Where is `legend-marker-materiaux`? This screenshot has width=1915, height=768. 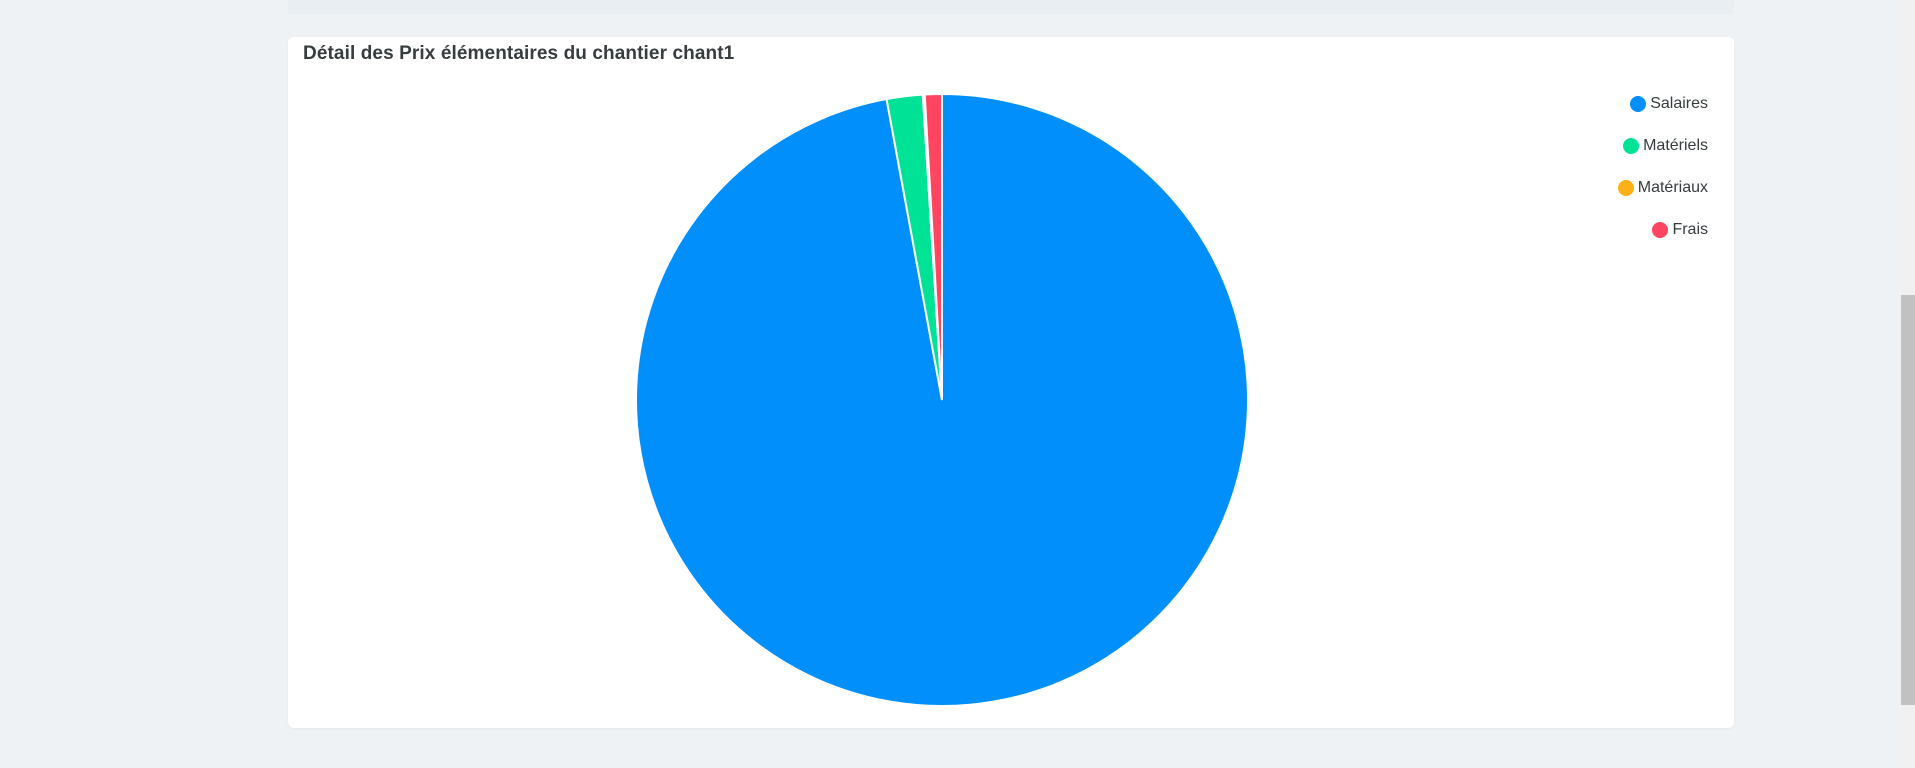 legend-marker-materiaux is located at coordinates (1625, 188).